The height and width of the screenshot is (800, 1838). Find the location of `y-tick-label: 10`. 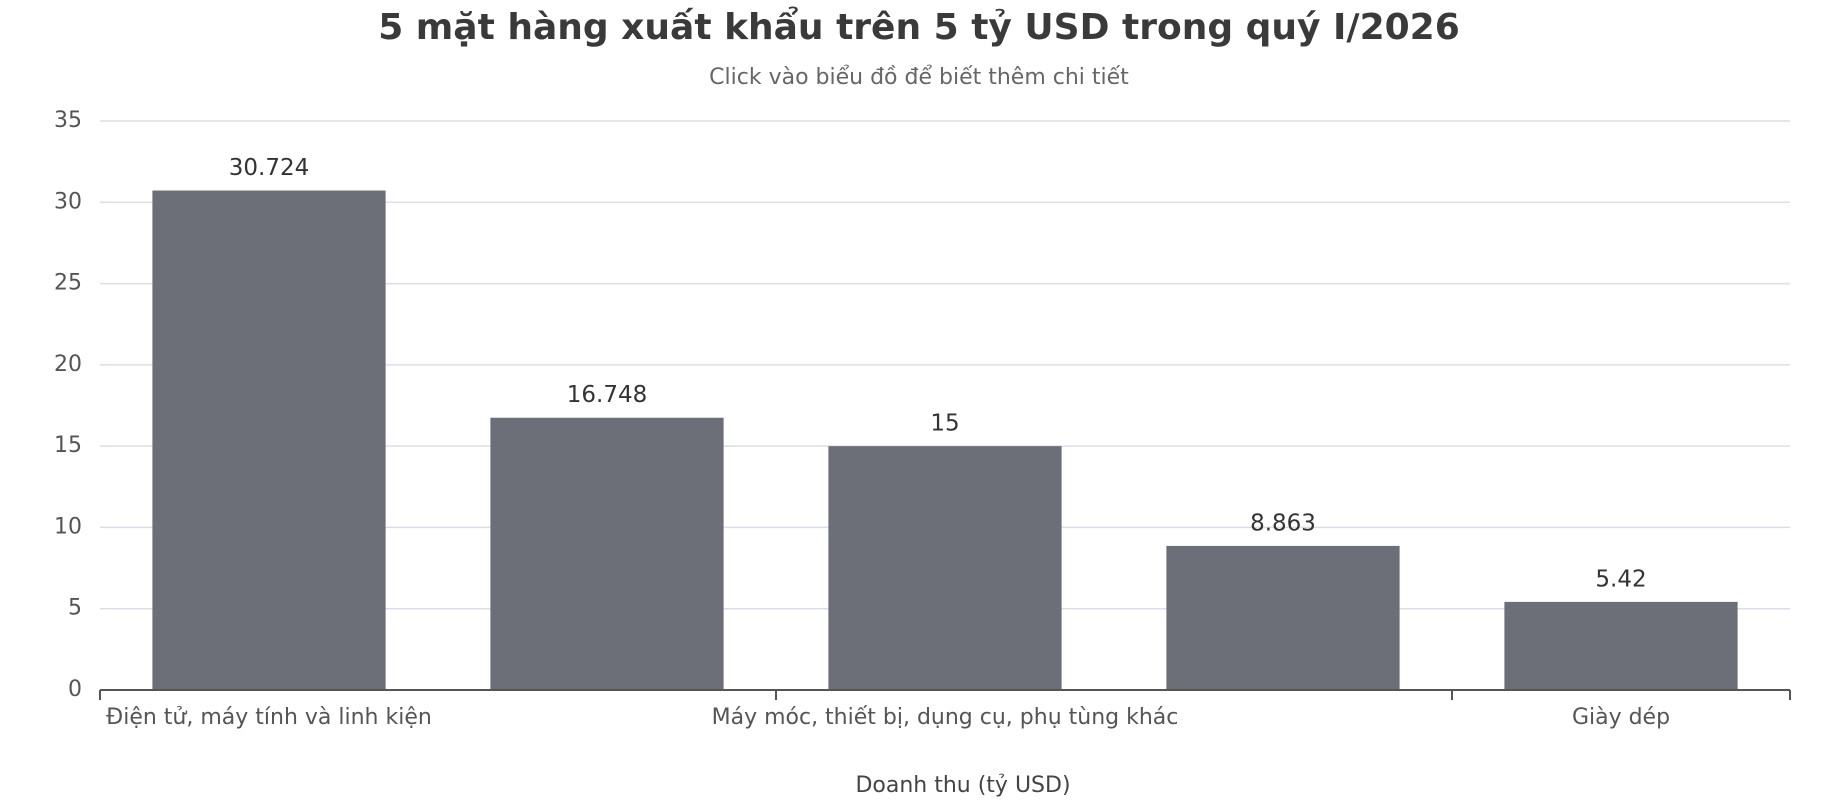

y-tick-label: 10 is located at coordinates (68, 526).